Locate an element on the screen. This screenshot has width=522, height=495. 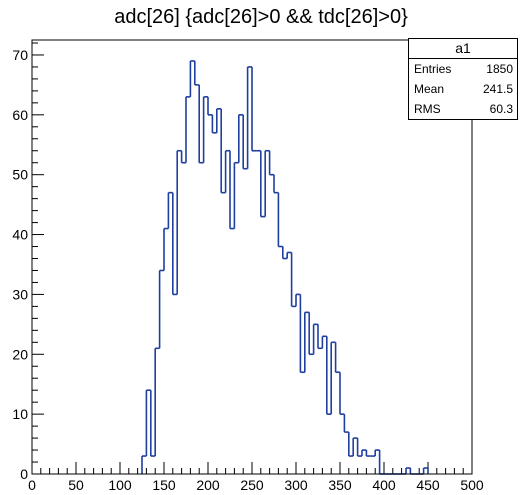
x-tick-label: 200 is located at coordinates (208, 485).